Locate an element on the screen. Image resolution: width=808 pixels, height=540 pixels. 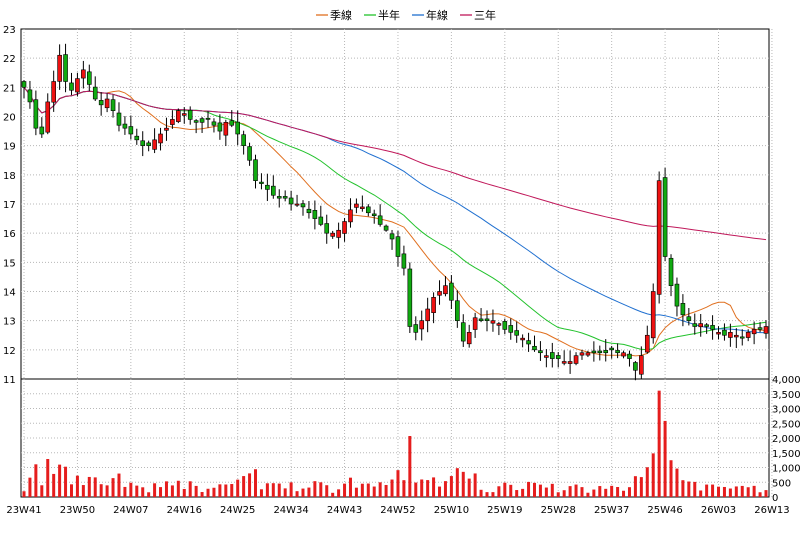
x-tick-9: 25W19 is located at coordinates (504, 510).